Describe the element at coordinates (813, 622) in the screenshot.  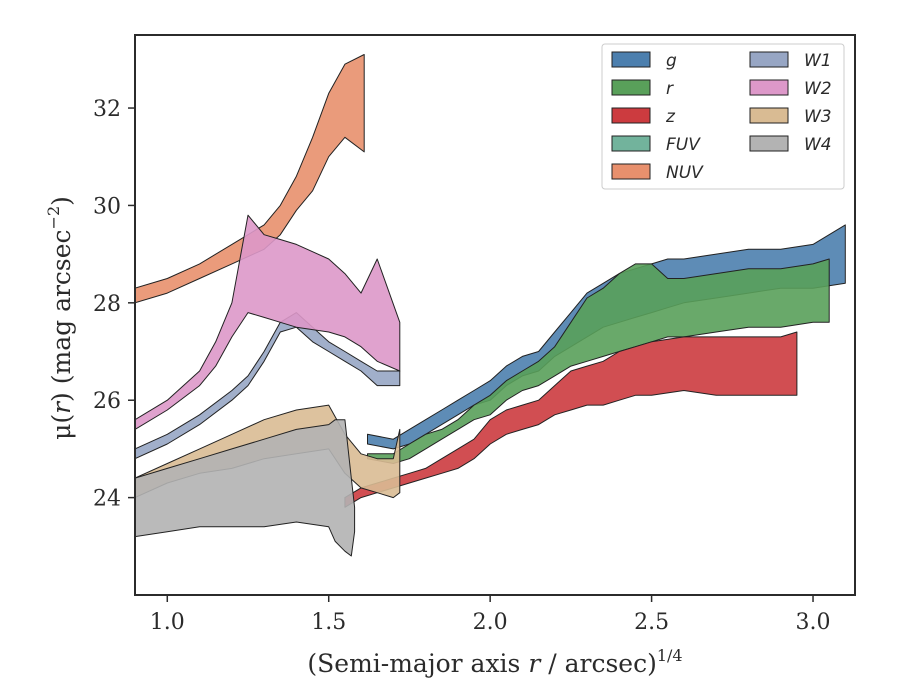
I see `x-tick-label: 3.0` at that location.